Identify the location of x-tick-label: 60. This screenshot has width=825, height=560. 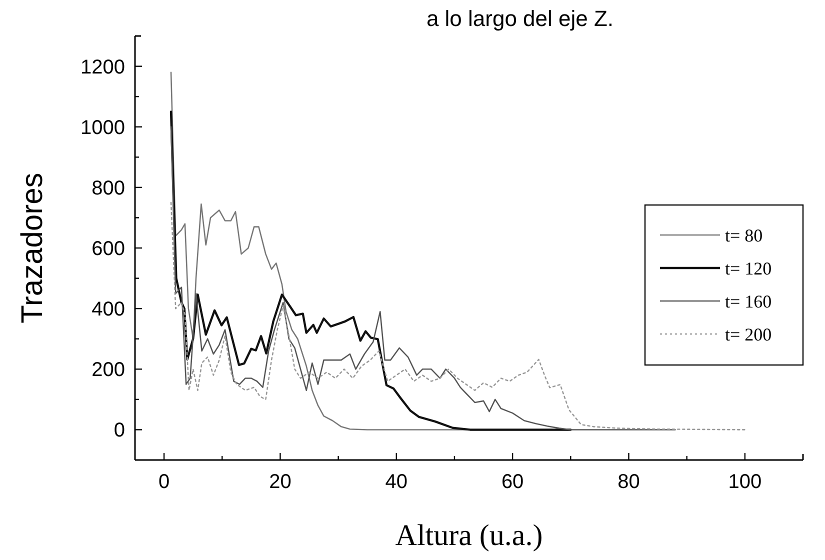
(512, 482).